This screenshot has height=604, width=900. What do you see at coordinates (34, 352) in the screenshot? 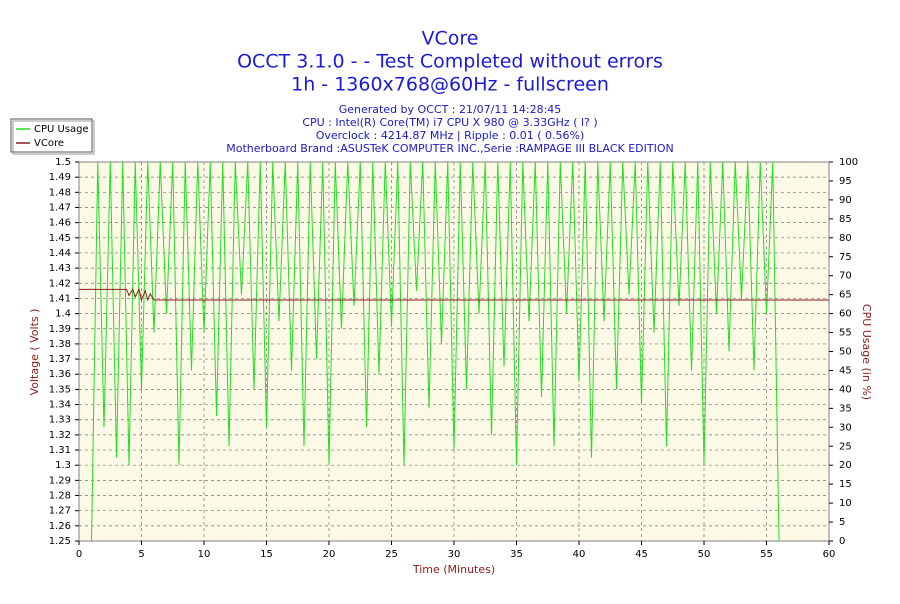
I see `y-axis-label: Voltage ( Volts )` at bounding box center [34, 352].